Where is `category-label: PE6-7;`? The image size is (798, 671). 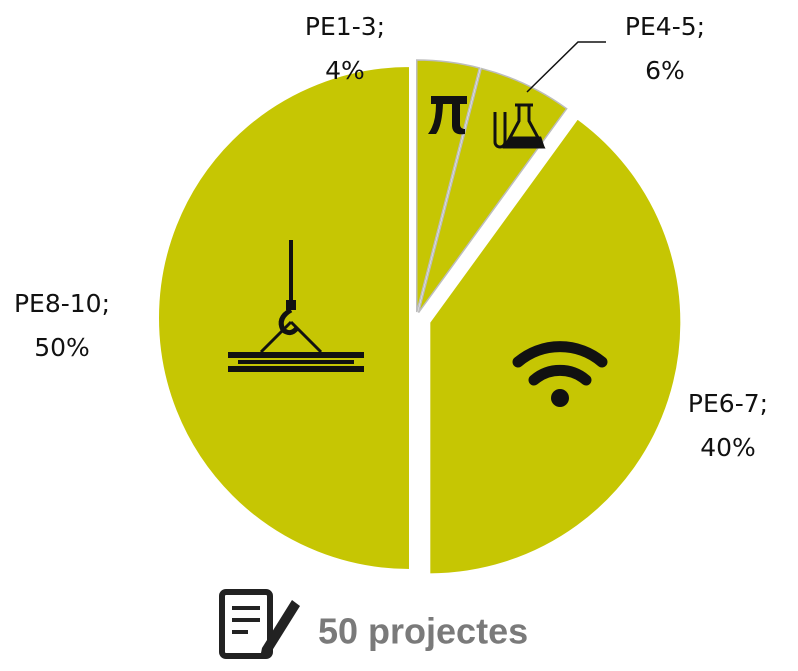
category-label: PE6-7; is located at coordinates (728, 403).